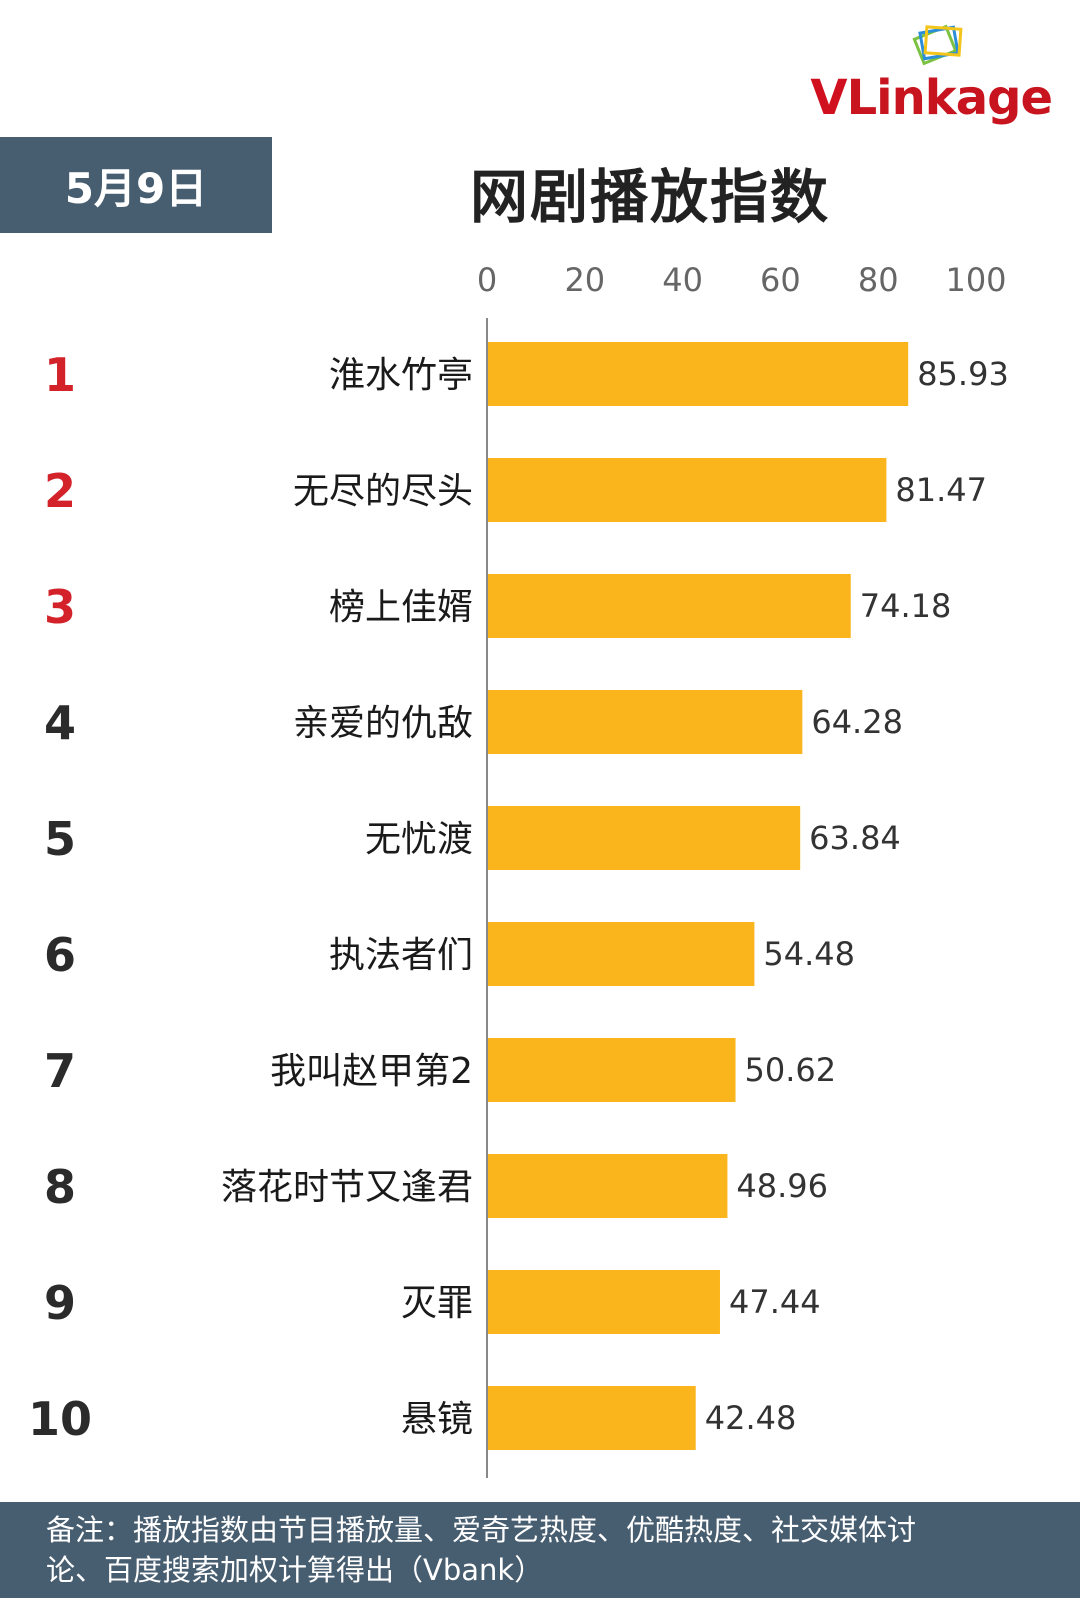 This screenshot has width=1080, height=1598. What do you see at coordinates (937, 45) in the screenshot?
I see `logo-mark-icon` at bounding box center [937, 45].